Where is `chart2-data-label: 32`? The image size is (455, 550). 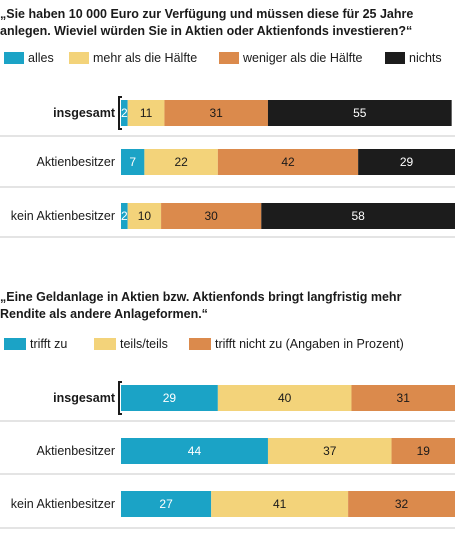
chart2-data-label: 32 is located at coordinates (402, 504).